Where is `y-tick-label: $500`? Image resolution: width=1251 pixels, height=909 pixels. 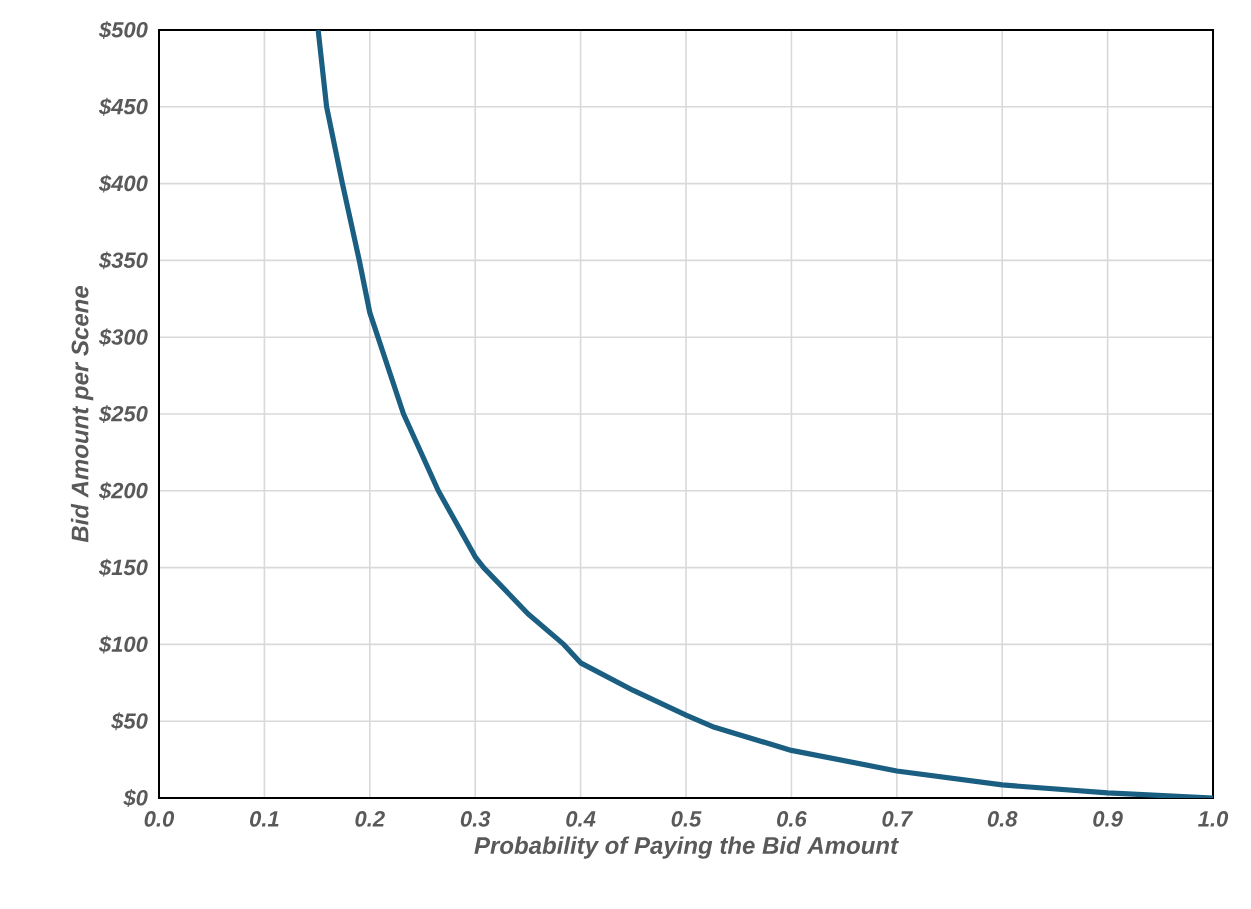
y-tick-label: $500 is located at coordinates (123, 30).